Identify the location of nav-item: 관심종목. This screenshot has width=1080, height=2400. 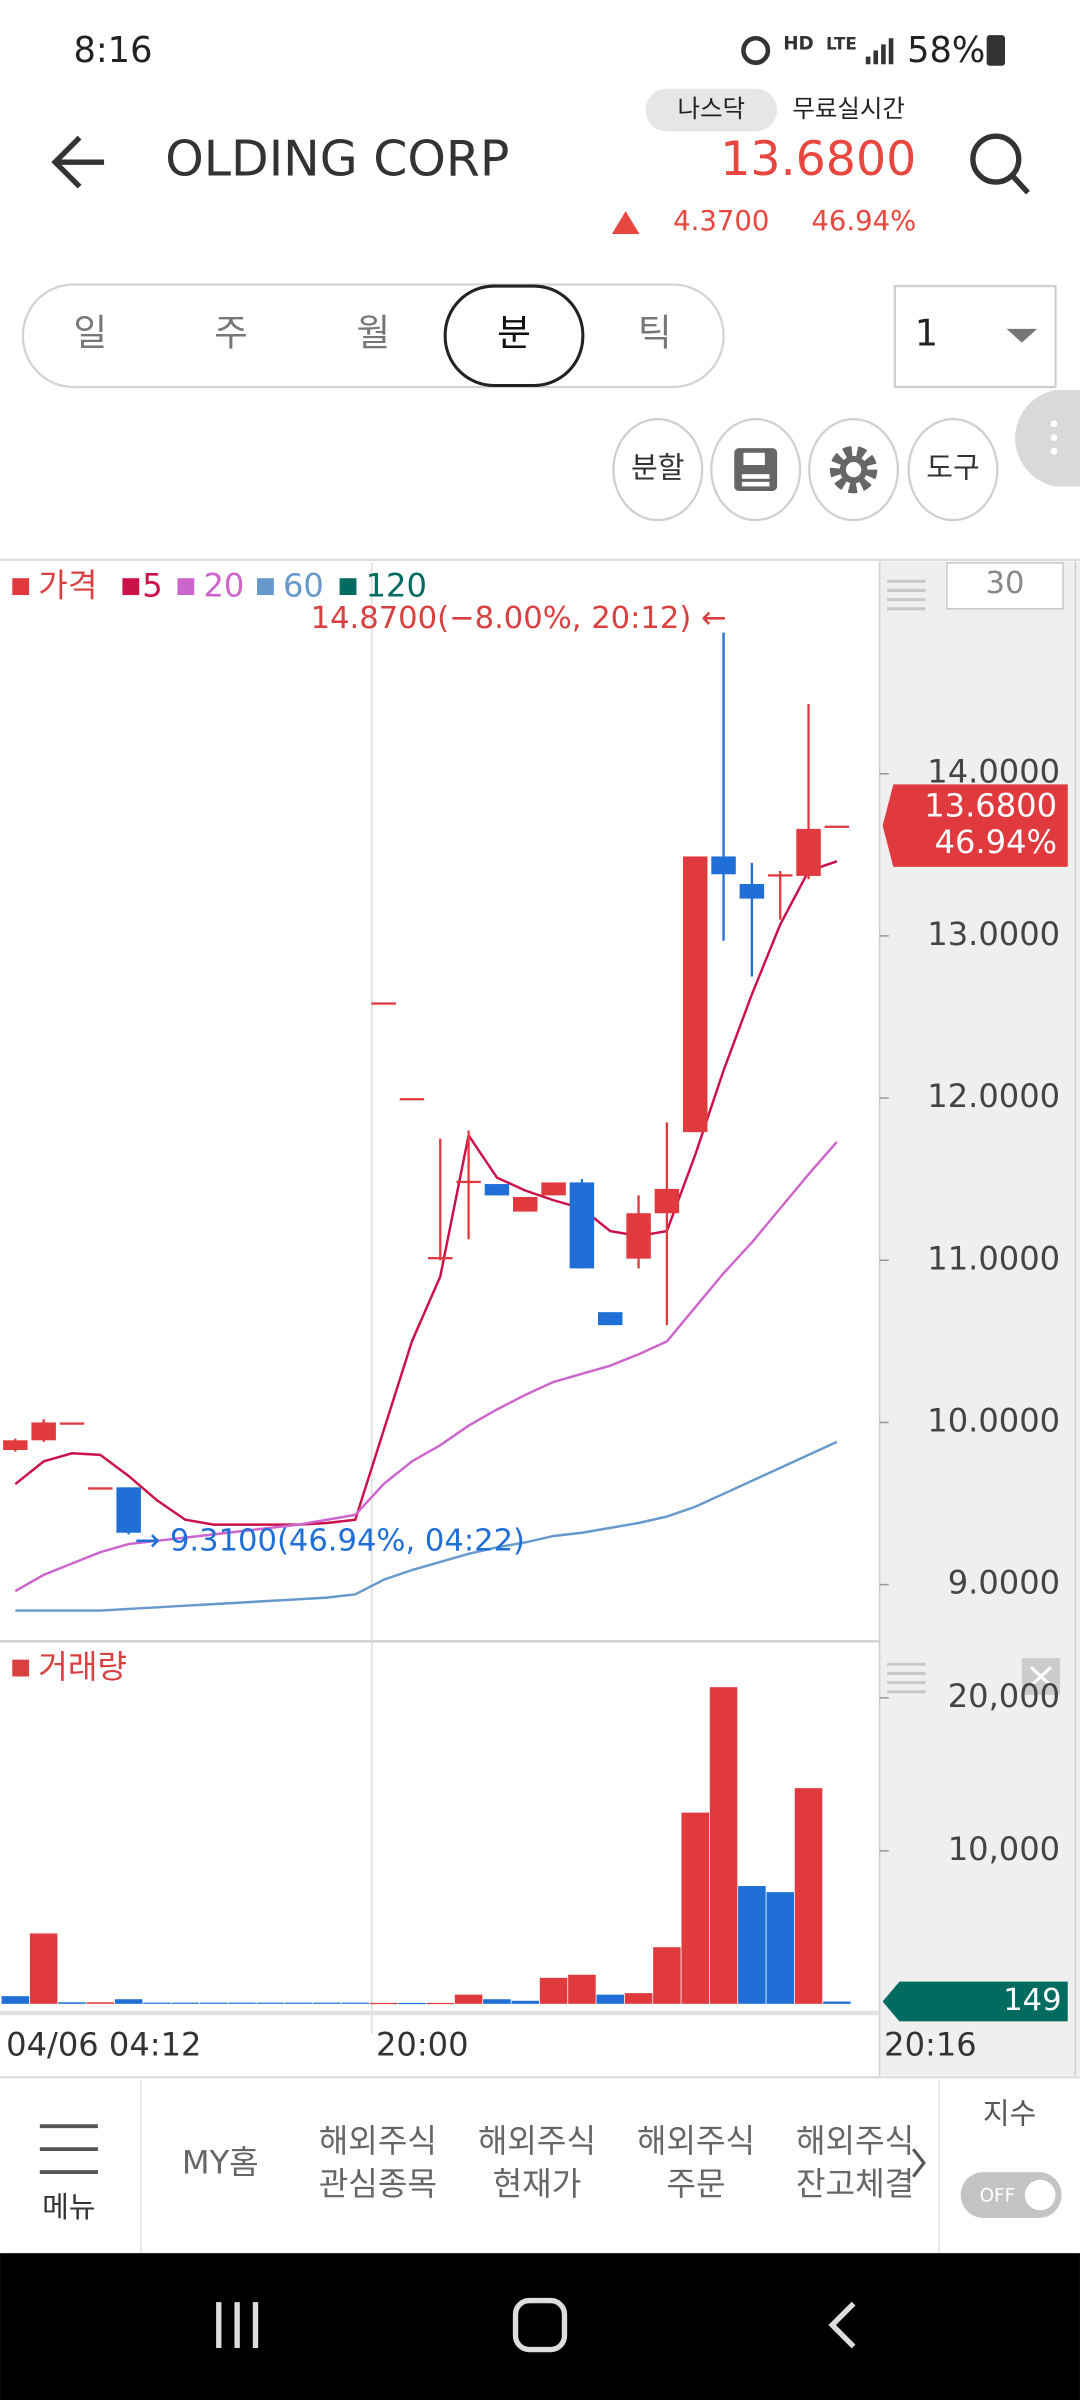
(378, 2184).